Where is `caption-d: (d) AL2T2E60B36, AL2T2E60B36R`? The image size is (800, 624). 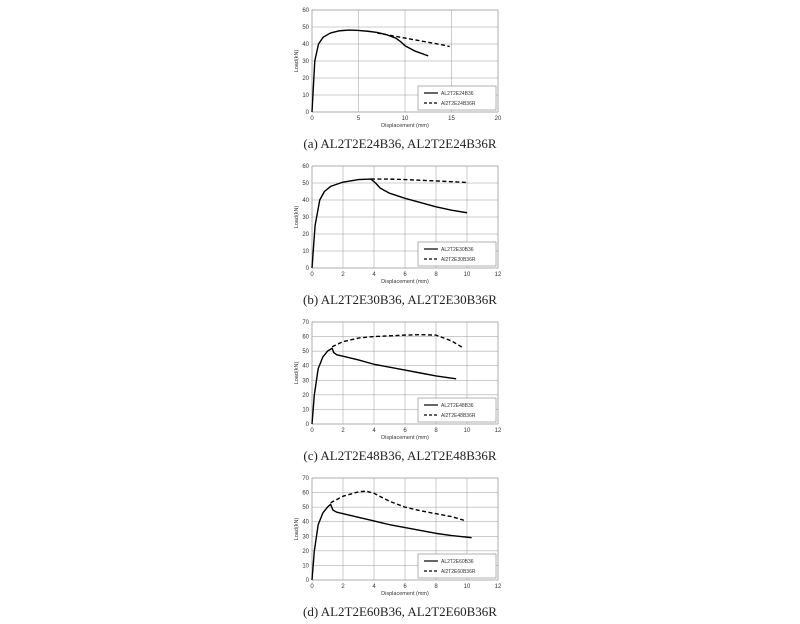
caption-d: (d) AL2T2E60B36, AL2T2E60B36R is located at coordinates (400, 611).